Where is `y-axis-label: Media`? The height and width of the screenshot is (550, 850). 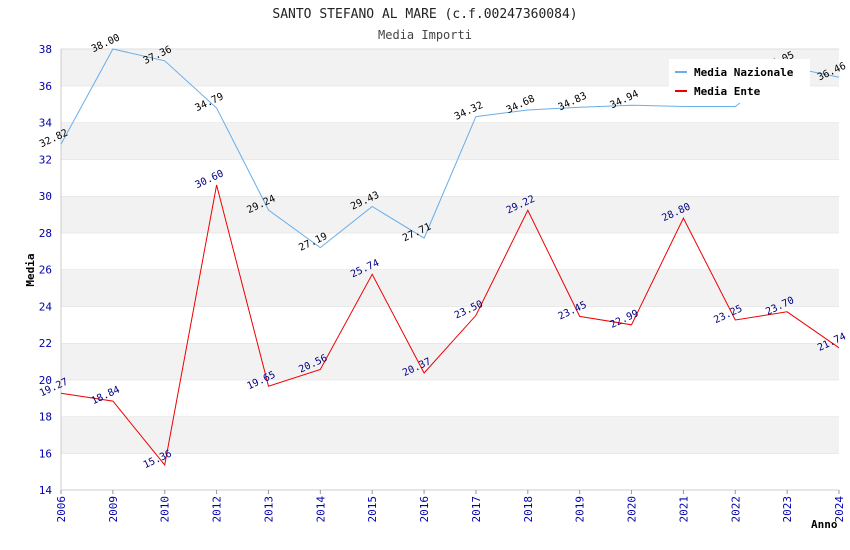 y-axis-label: Media is located at coordinates (30, 269).